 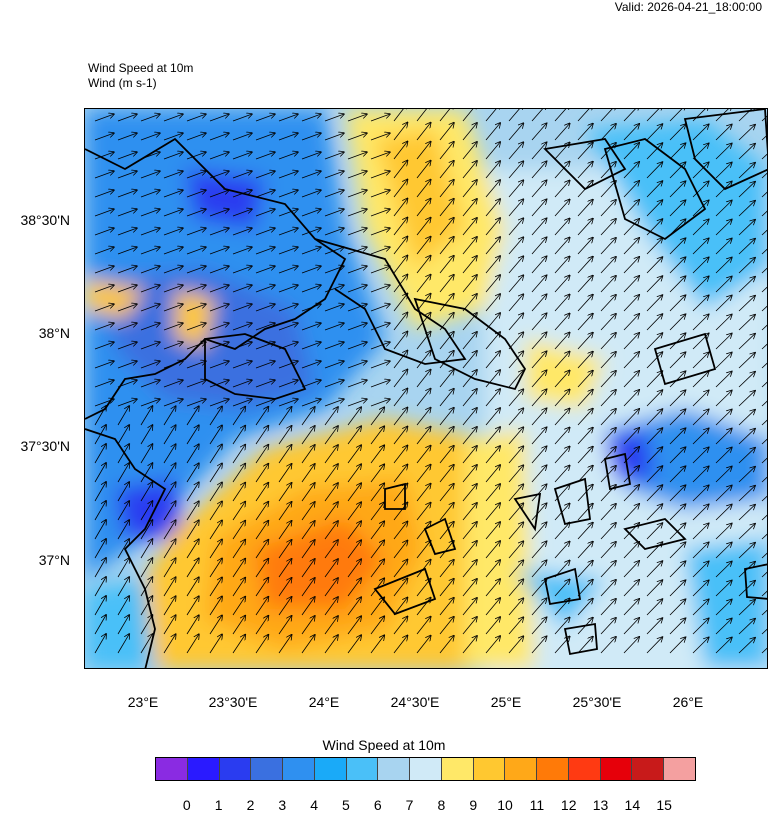 I want to click on colorbar-label: 0, so click(x=186, y=805).